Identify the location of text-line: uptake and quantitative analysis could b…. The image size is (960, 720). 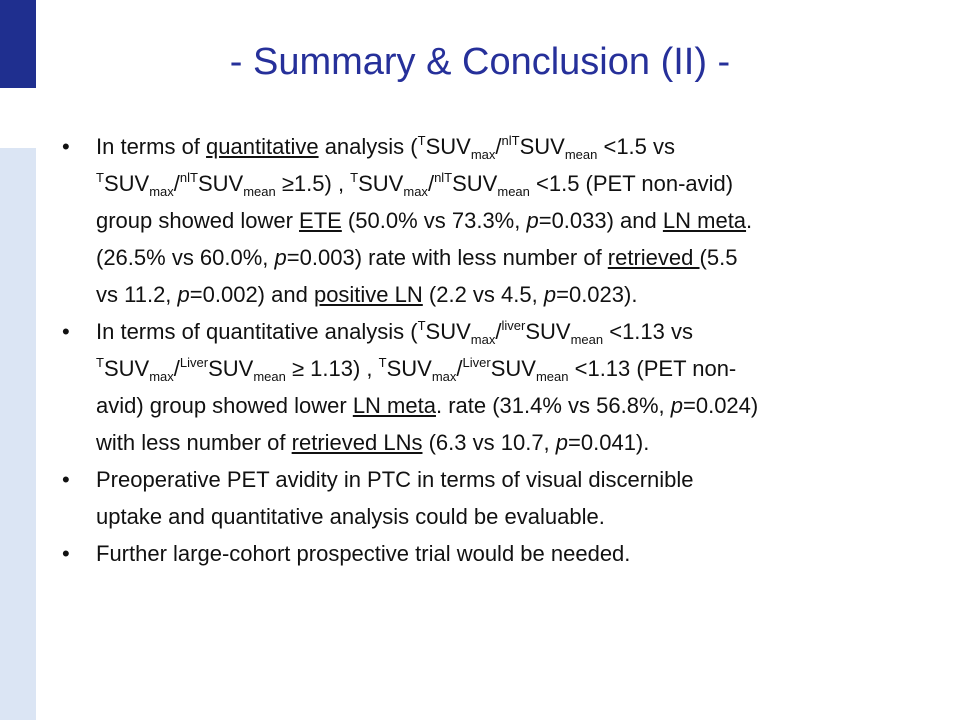
(350, 516).